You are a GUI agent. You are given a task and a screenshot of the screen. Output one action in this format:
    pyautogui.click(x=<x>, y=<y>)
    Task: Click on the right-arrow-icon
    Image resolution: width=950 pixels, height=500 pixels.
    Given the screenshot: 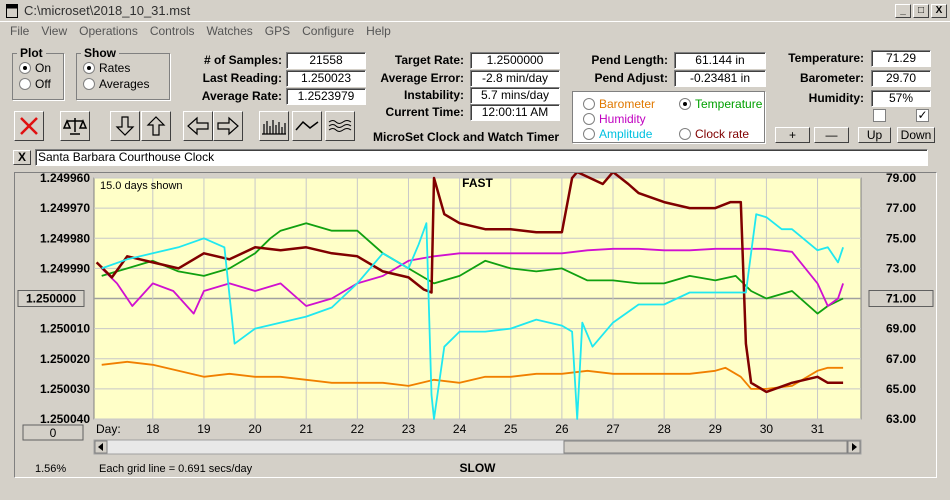 What is the action you would take?
    pyautogui.click(x=228, y=126)
    